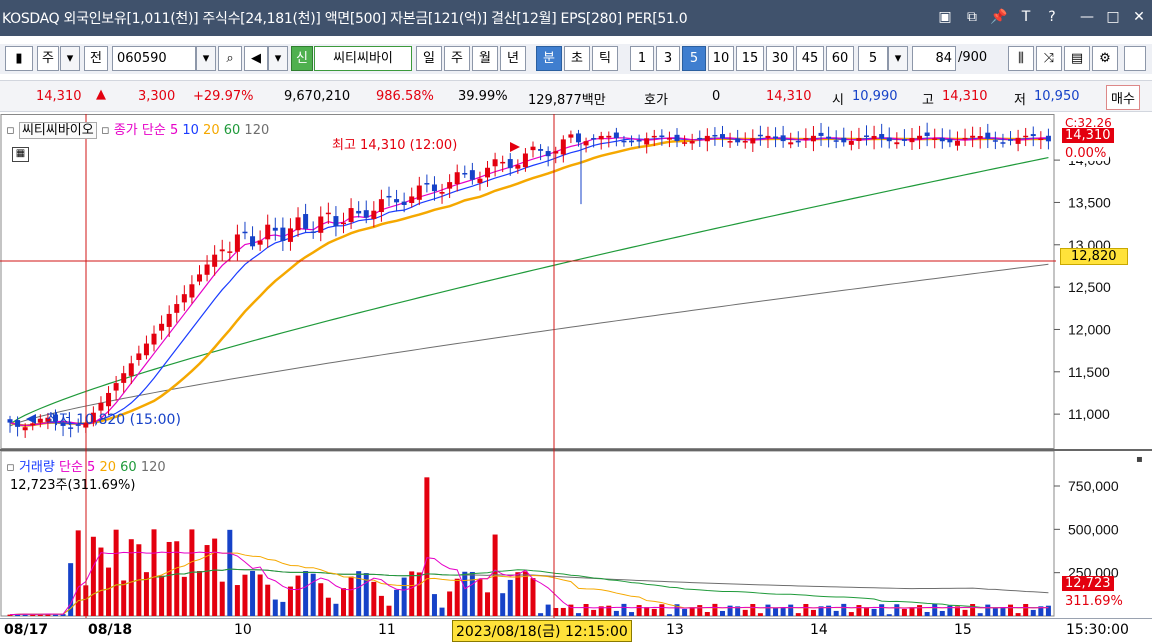  I want to click on table-icon: ▦, so click(20, 154).